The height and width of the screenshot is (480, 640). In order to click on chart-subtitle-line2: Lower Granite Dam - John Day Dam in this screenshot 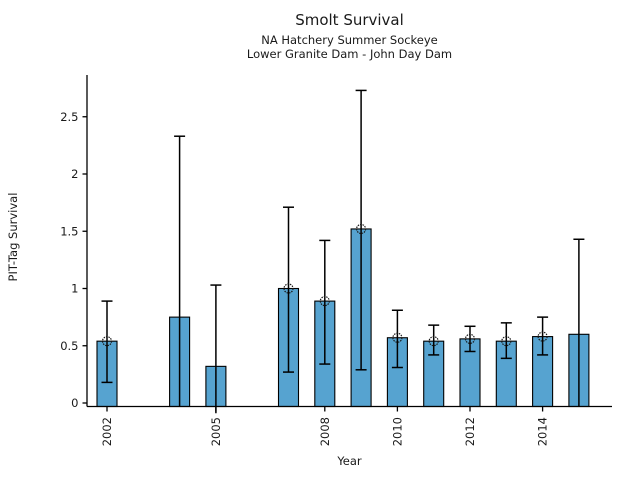, I will do `click(349, 54)`.